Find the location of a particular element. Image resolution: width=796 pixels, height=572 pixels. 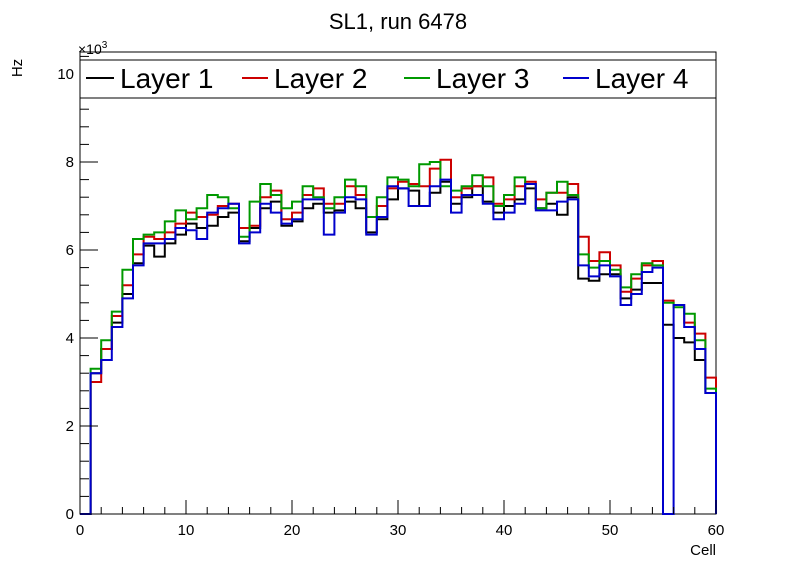

legend-label-layer-2: Layer 2 is located at coordinates (320, 78).